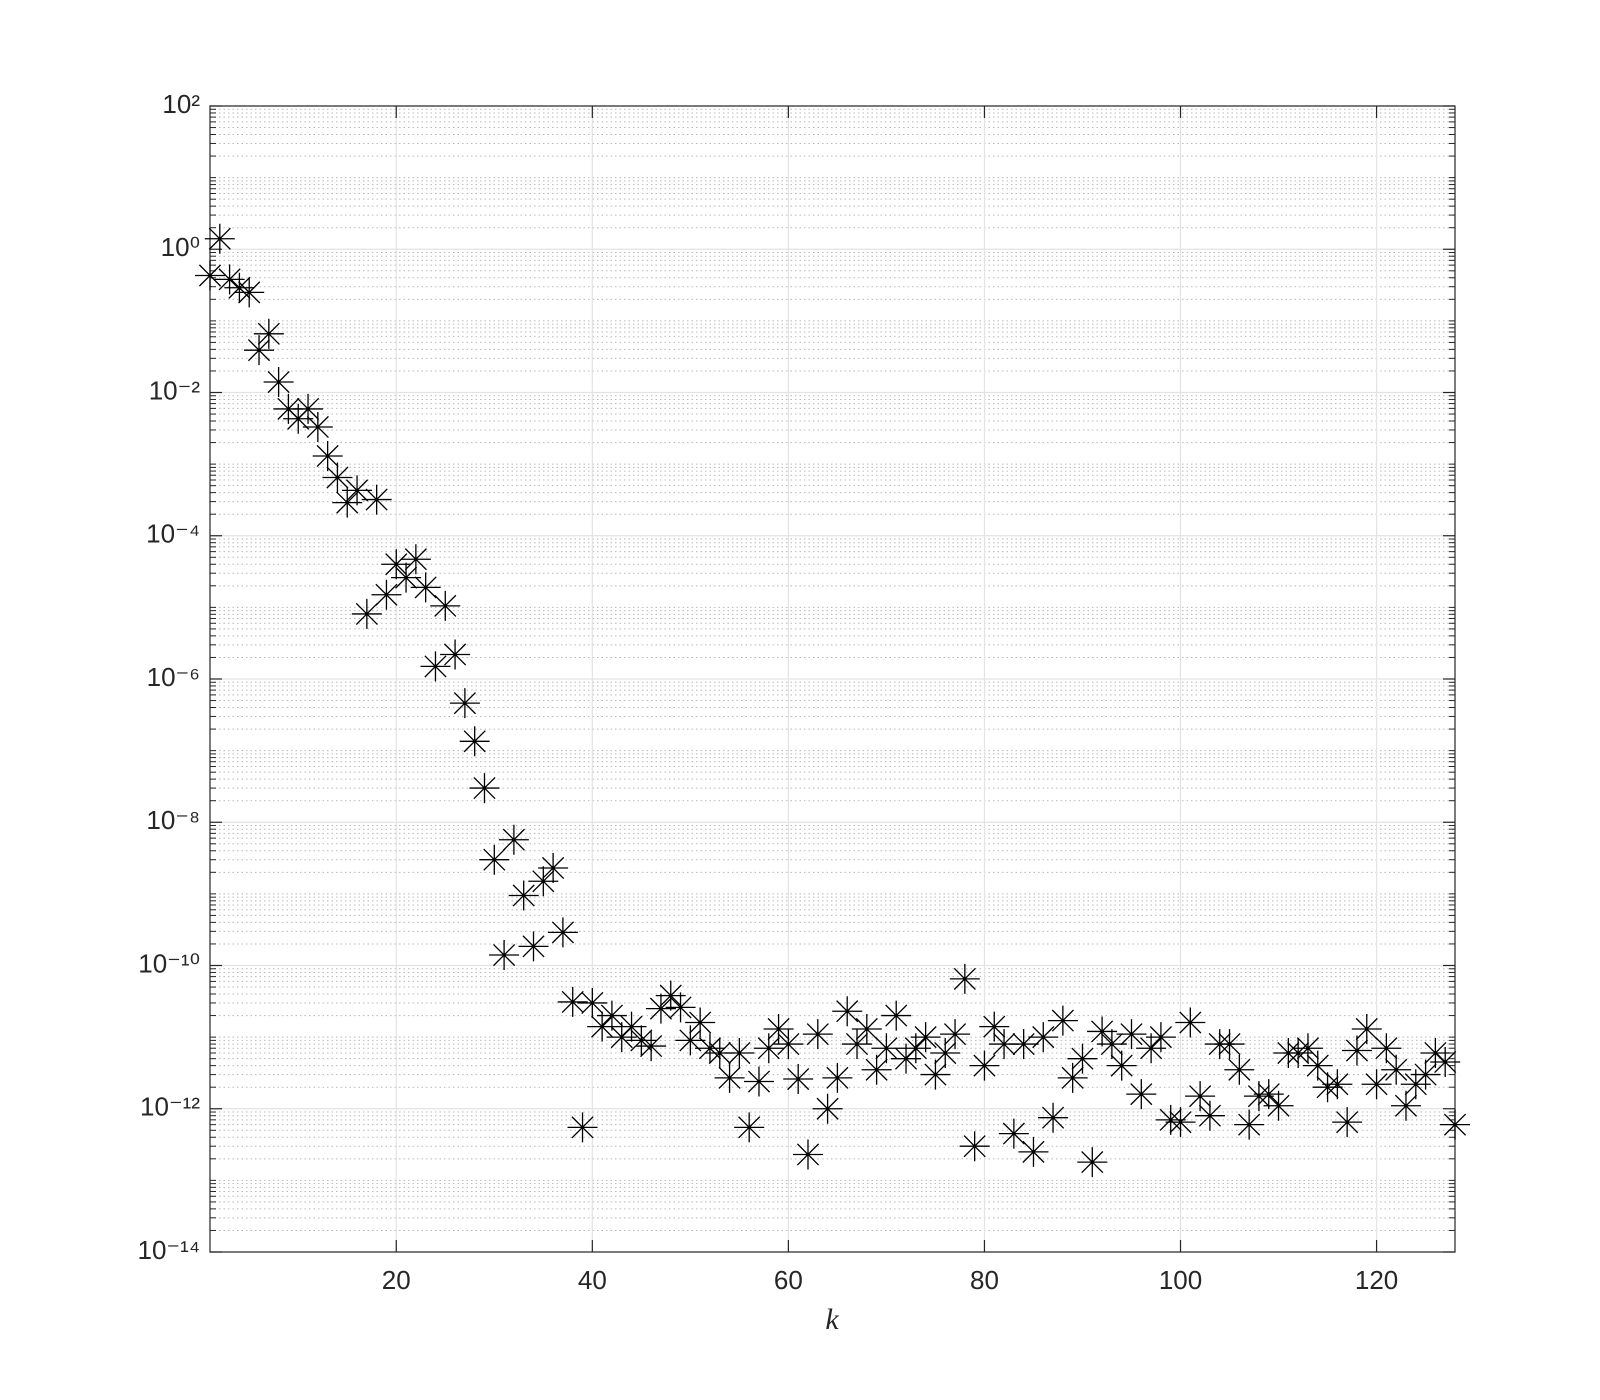  I want to click on x-tick-label: 120, so click(1376, 1280).